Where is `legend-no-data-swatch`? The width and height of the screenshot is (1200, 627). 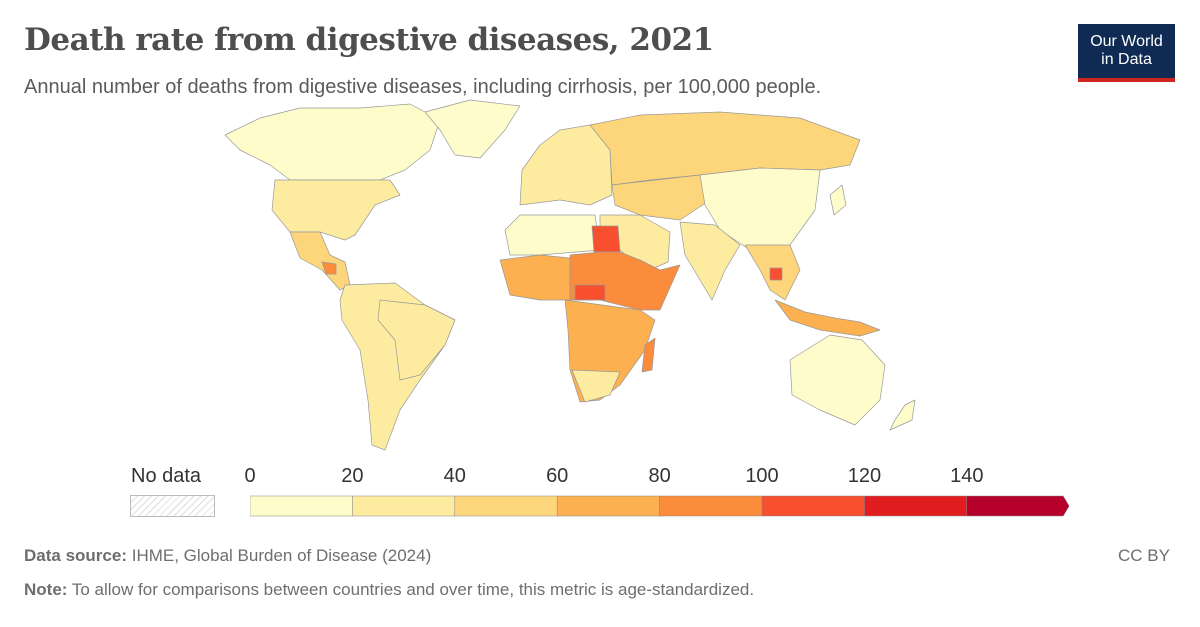
legend-no-data-swatch is located at coordinates (172, 506).